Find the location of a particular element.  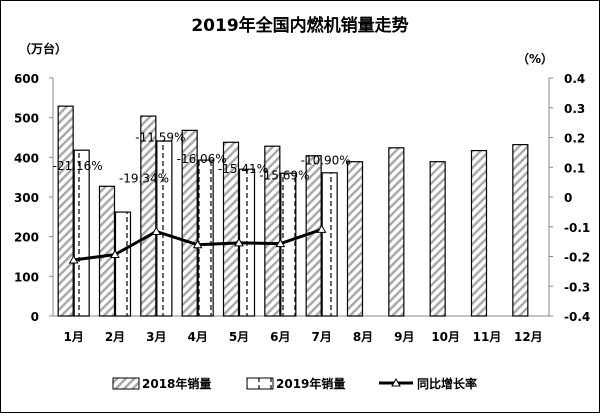

left-axis-unit: （万台） is located at coordinates (43, 48).